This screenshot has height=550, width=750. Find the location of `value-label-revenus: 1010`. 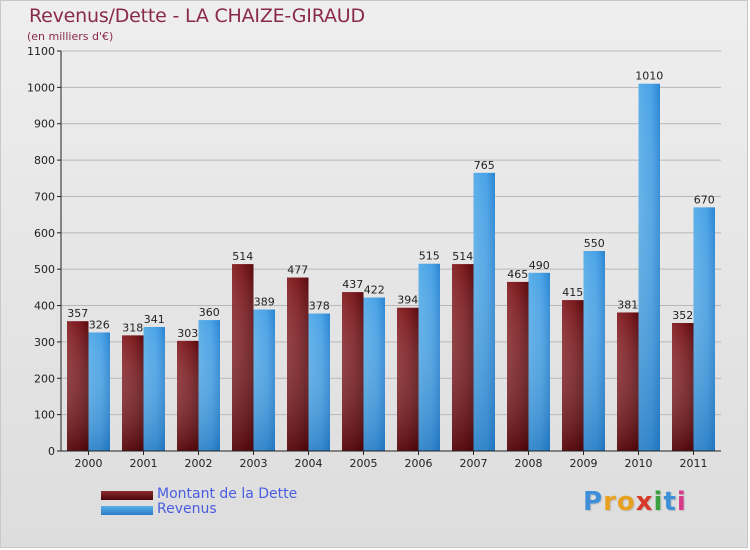

value-label-revenus: 1010 is located at coordinates (649, 76).